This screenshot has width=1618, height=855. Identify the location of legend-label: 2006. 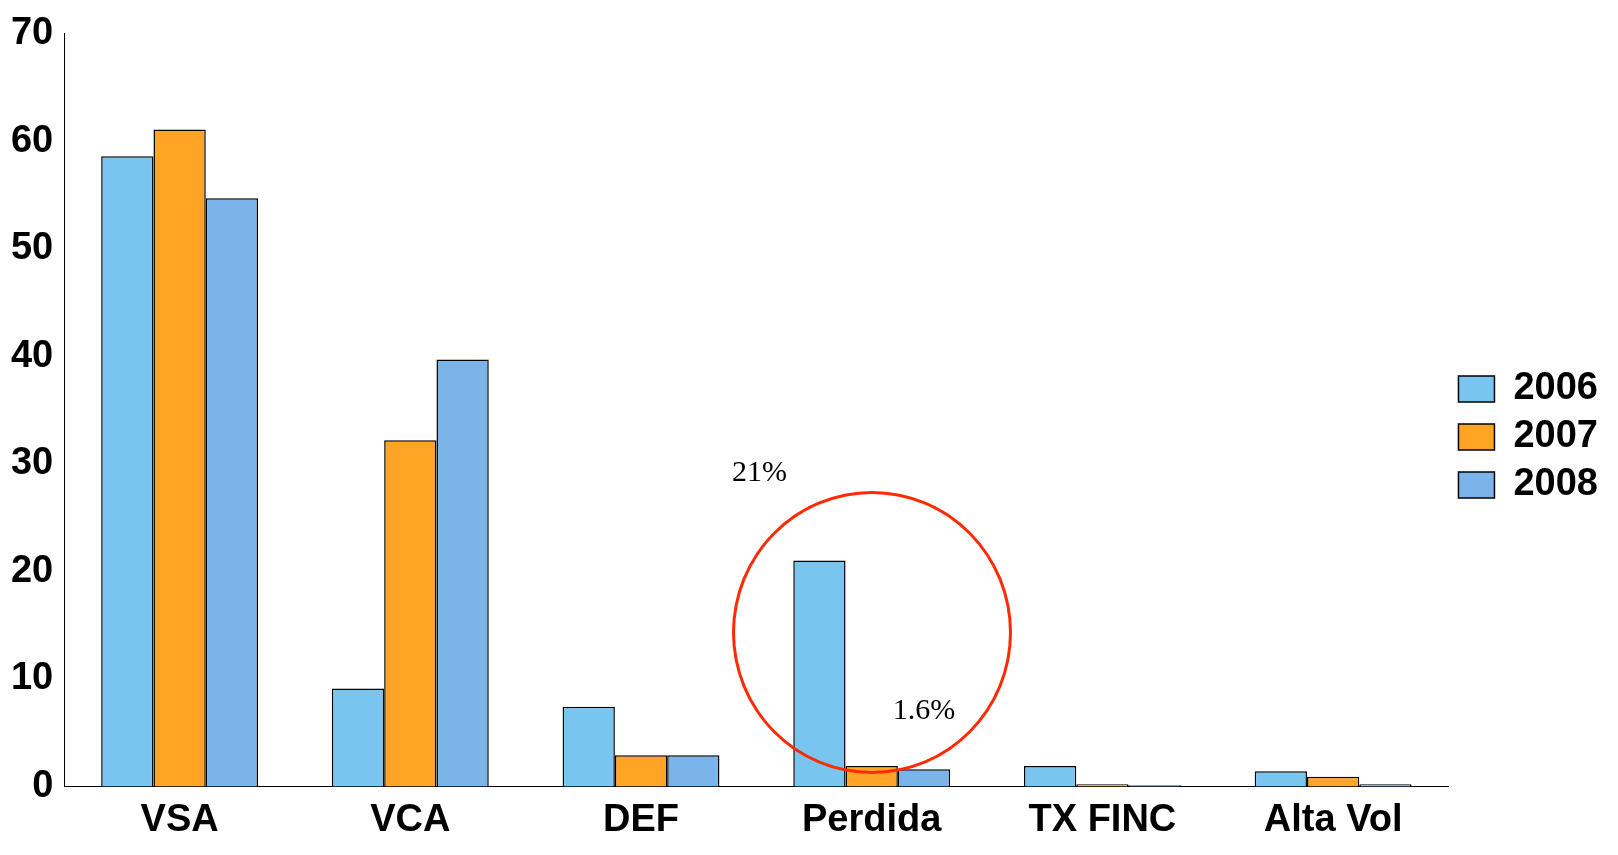
(1556, 386).